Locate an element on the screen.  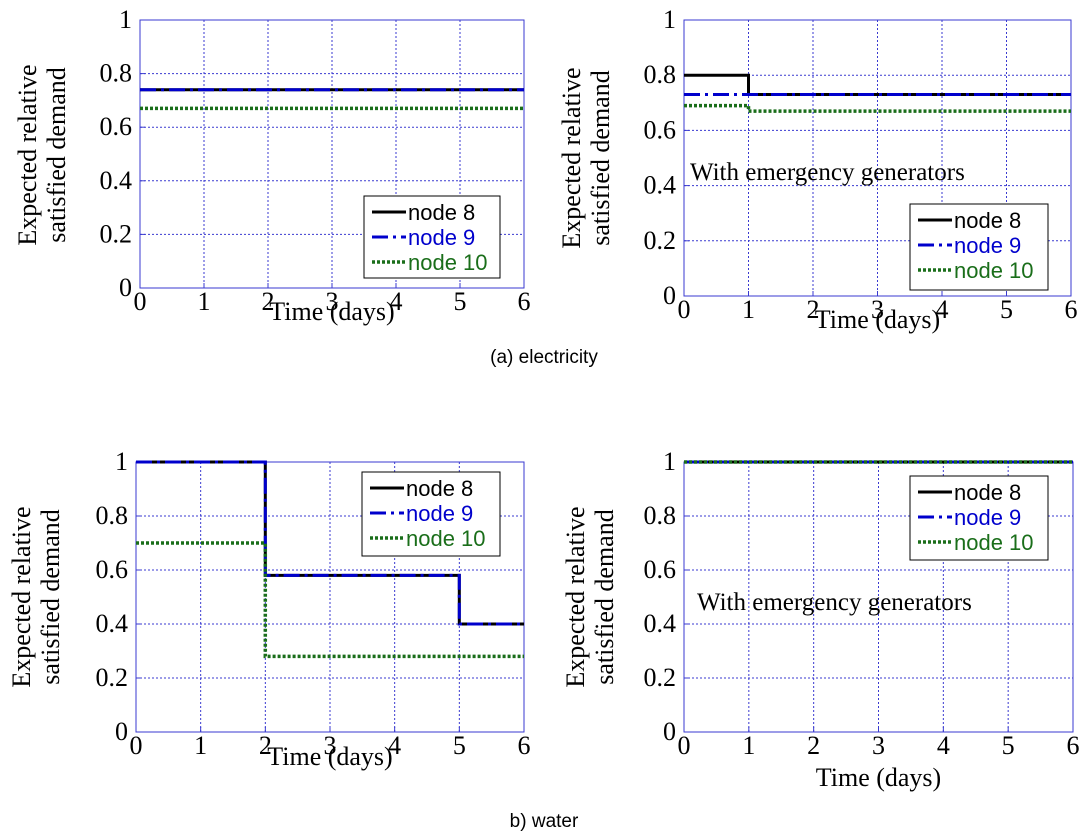
caption-water: b) water is located at coordinates (544, 821).